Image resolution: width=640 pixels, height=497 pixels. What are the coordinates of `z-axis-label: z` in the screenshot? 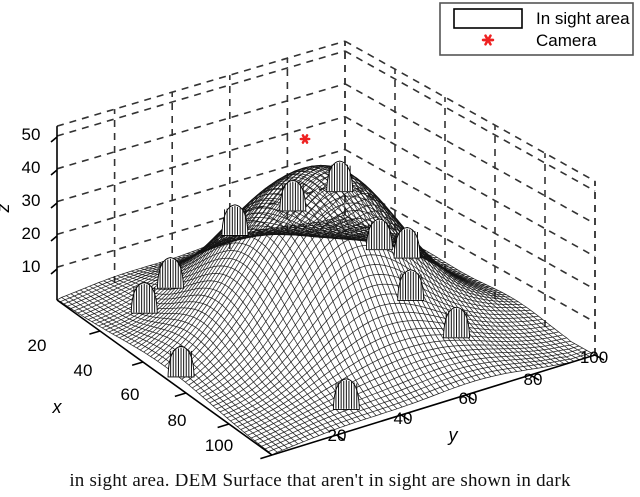 It's located at (6, 209).